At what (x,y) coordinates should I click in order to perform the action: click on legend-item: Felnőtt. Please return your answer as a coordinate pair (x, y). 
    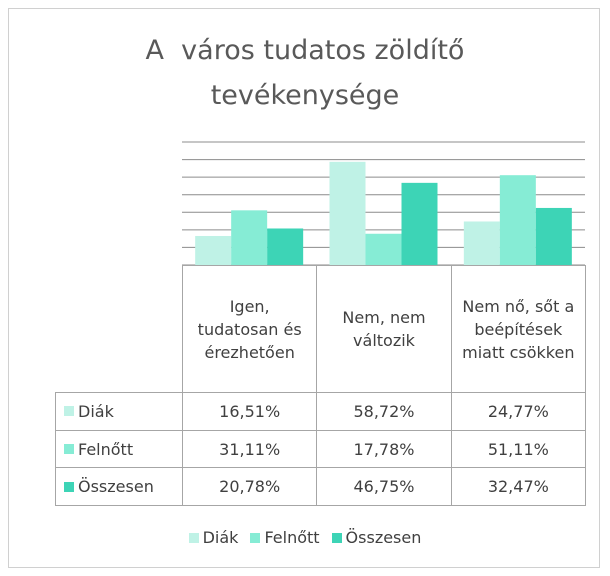
    Looking at the image, I should click on (285, 537).